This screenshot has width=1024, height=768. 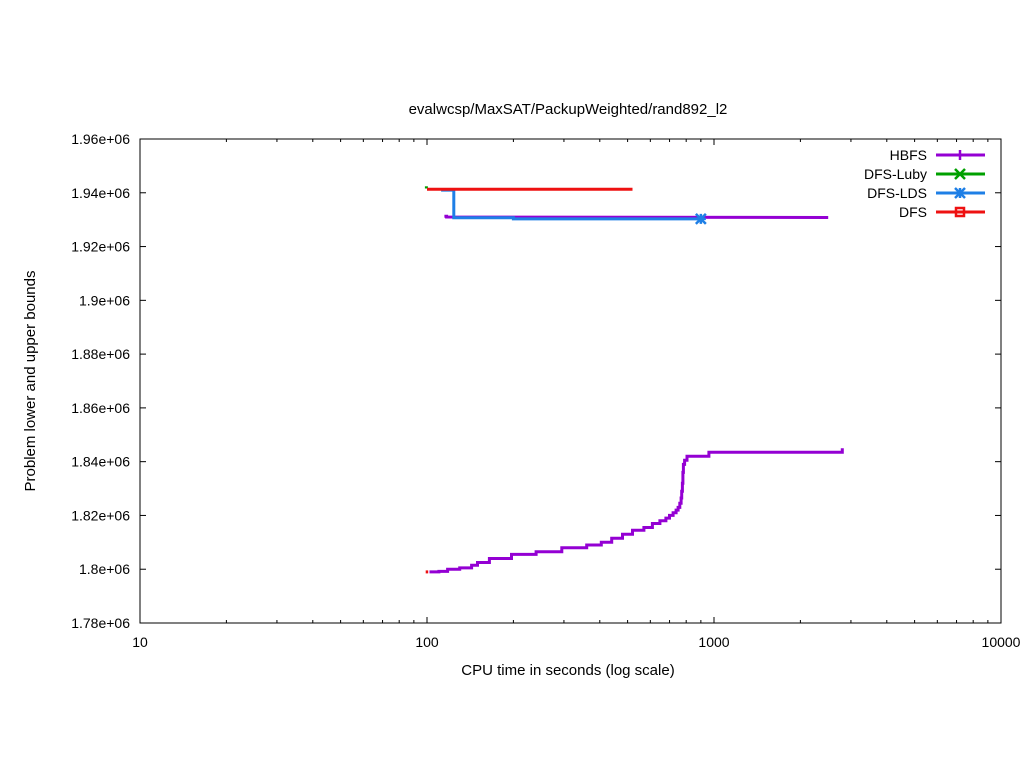 I want to click on series-point-dfs-lds, so click(x=700, y=218).